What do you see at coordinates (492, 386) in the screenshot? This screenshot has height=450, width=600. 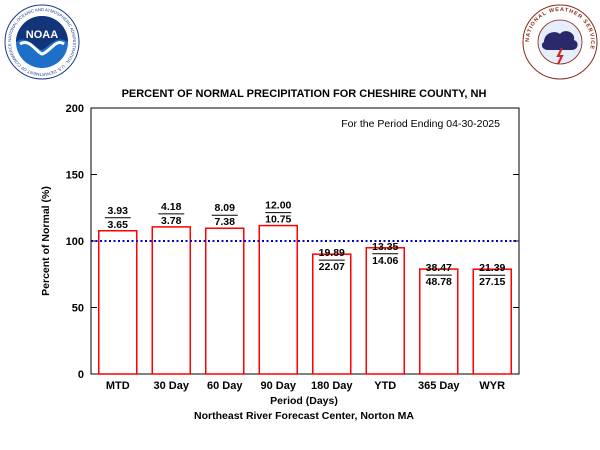 I see `x-tick-label: WYR` at bounding box center [492, 386].